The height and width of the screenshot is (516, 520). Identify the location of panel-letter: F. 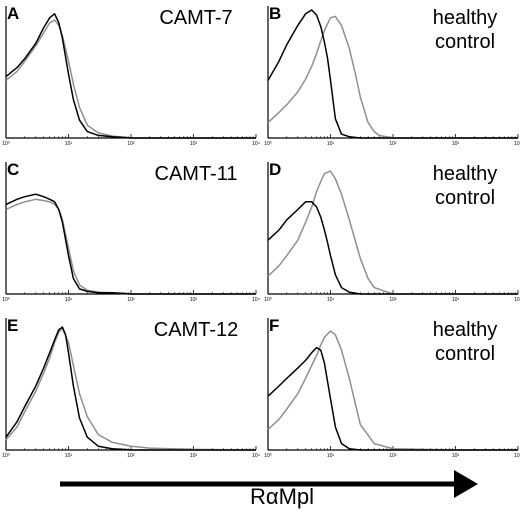
(274, 325).